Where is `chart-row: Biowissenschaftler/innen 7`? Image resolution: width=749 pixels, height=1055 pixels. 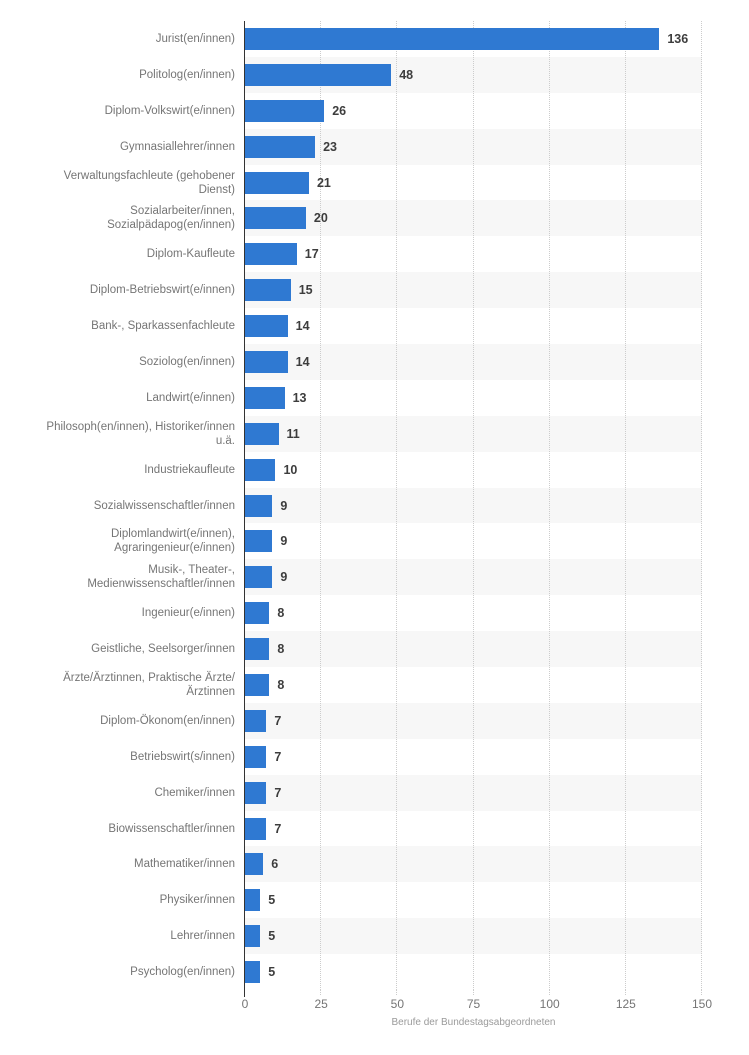
chart-row: Biowissenschaftler/innen 7 is located at coordinates (374, 829).